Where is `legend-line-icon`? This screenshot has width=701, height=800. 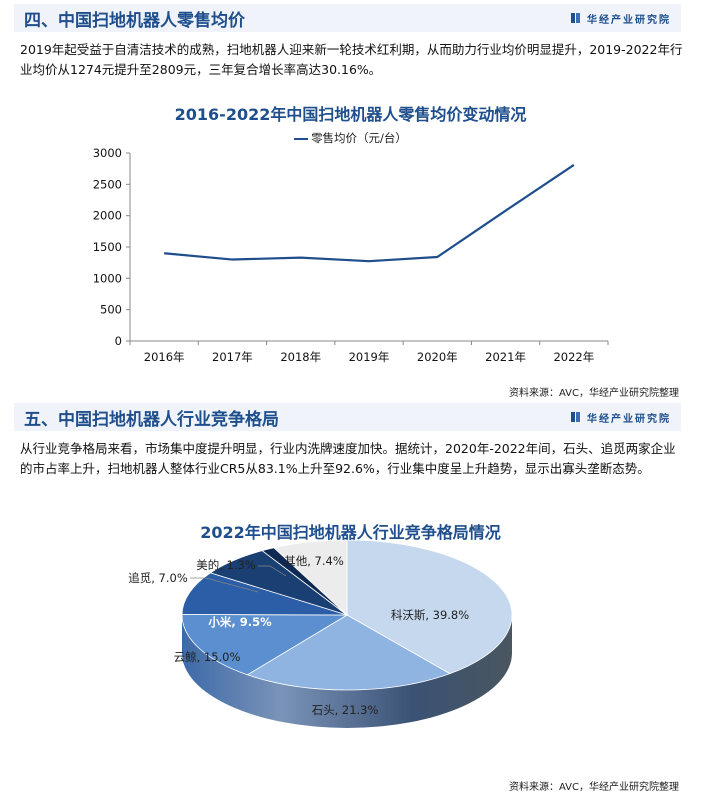
legend-line-icon is located at coordinates (301, 138).